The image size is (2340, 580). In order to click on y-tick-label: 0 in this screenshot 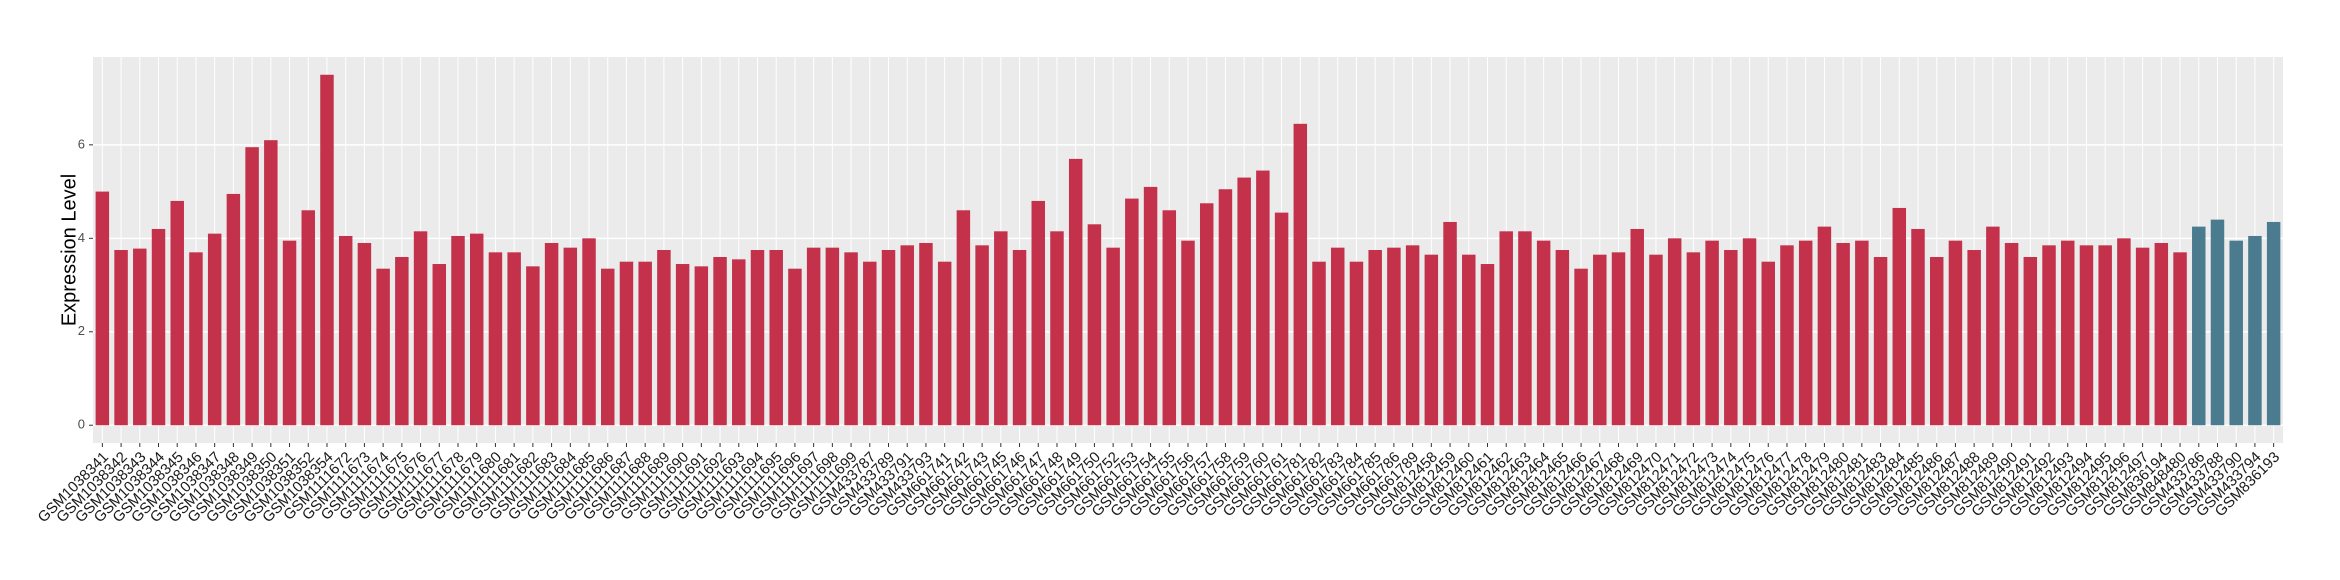, I will do `click(81, 424)`.